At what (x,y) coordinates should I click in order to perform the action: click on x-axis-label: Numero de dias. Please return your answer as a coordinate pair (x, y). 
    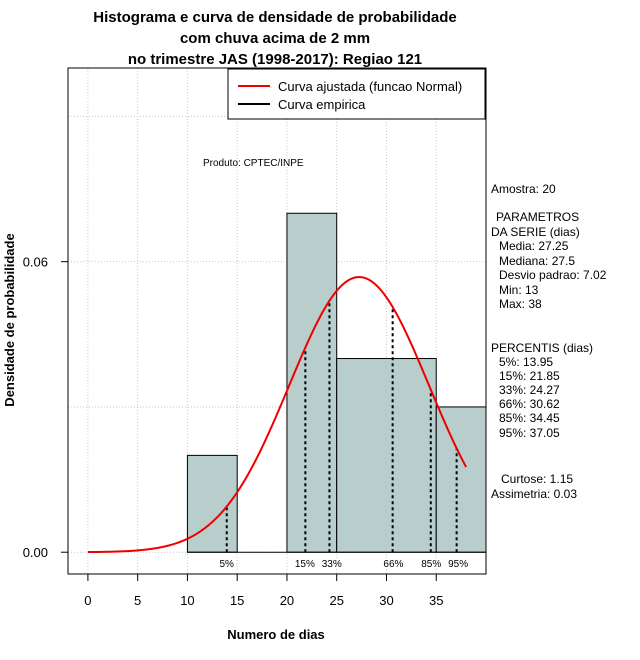
    Looking at the image, I should click on (276, 634).